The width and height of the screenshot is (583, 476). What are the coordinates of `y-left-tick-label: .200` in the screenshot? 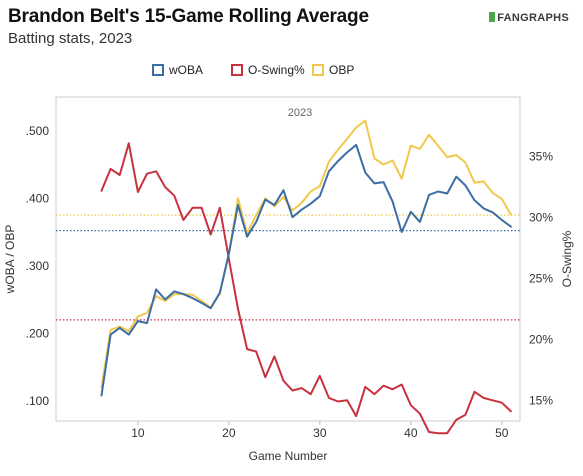 It's located at (38, 333).